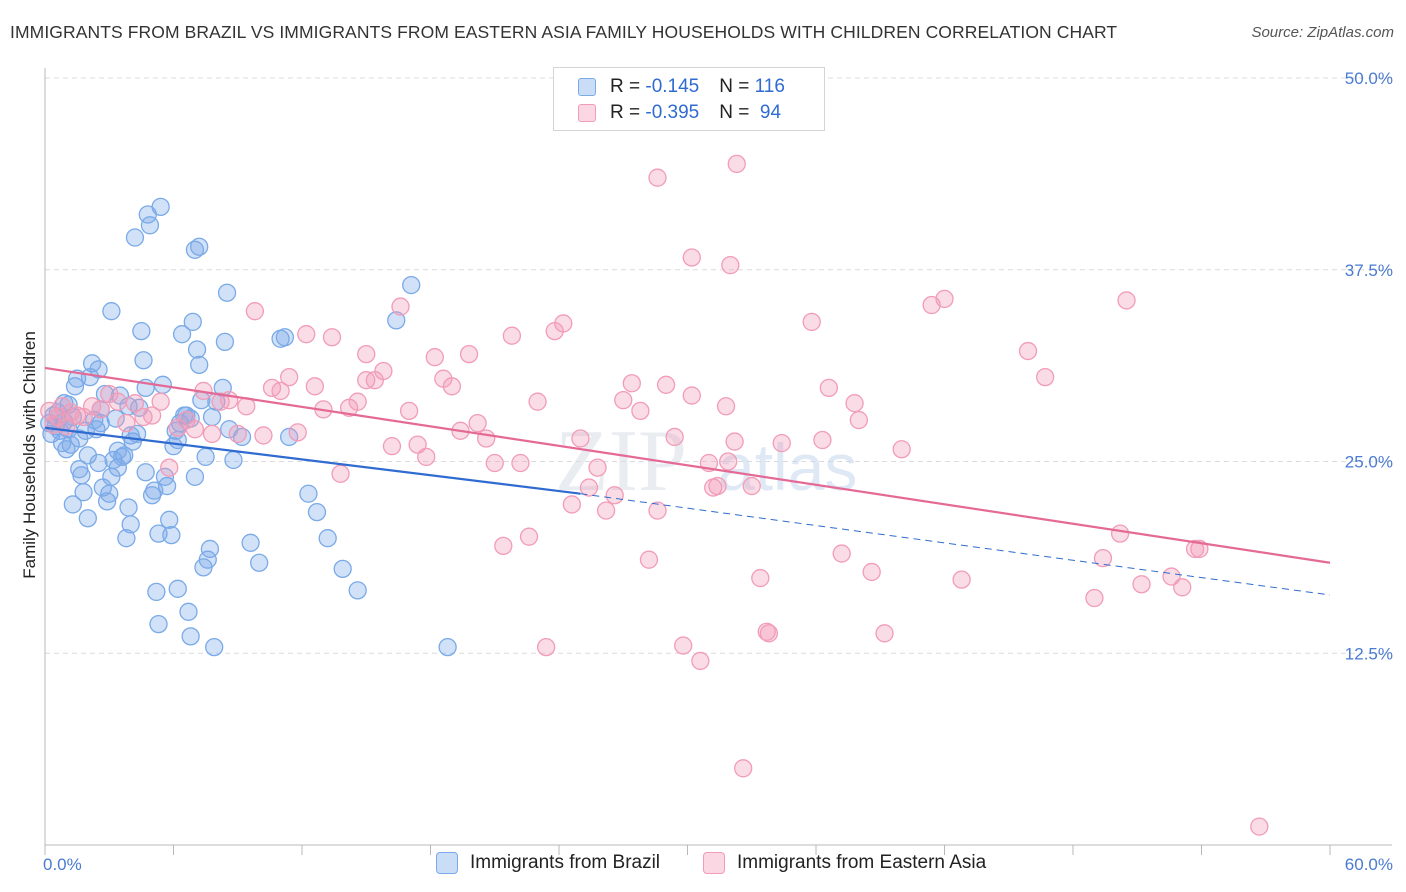  I want to click on legend-row-brazil: R = -0.145 N = 116, so click(681, 87).